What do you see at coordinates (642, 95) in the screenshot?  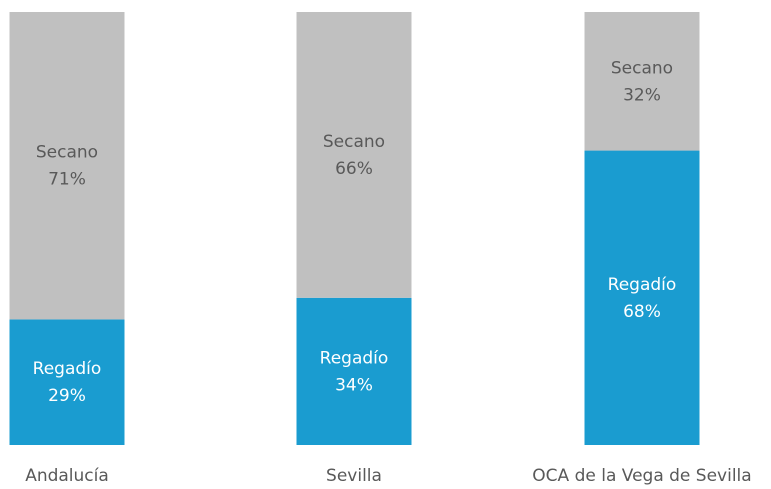 I see `segment-value-label: 32%` at bounding box center [642, 95].